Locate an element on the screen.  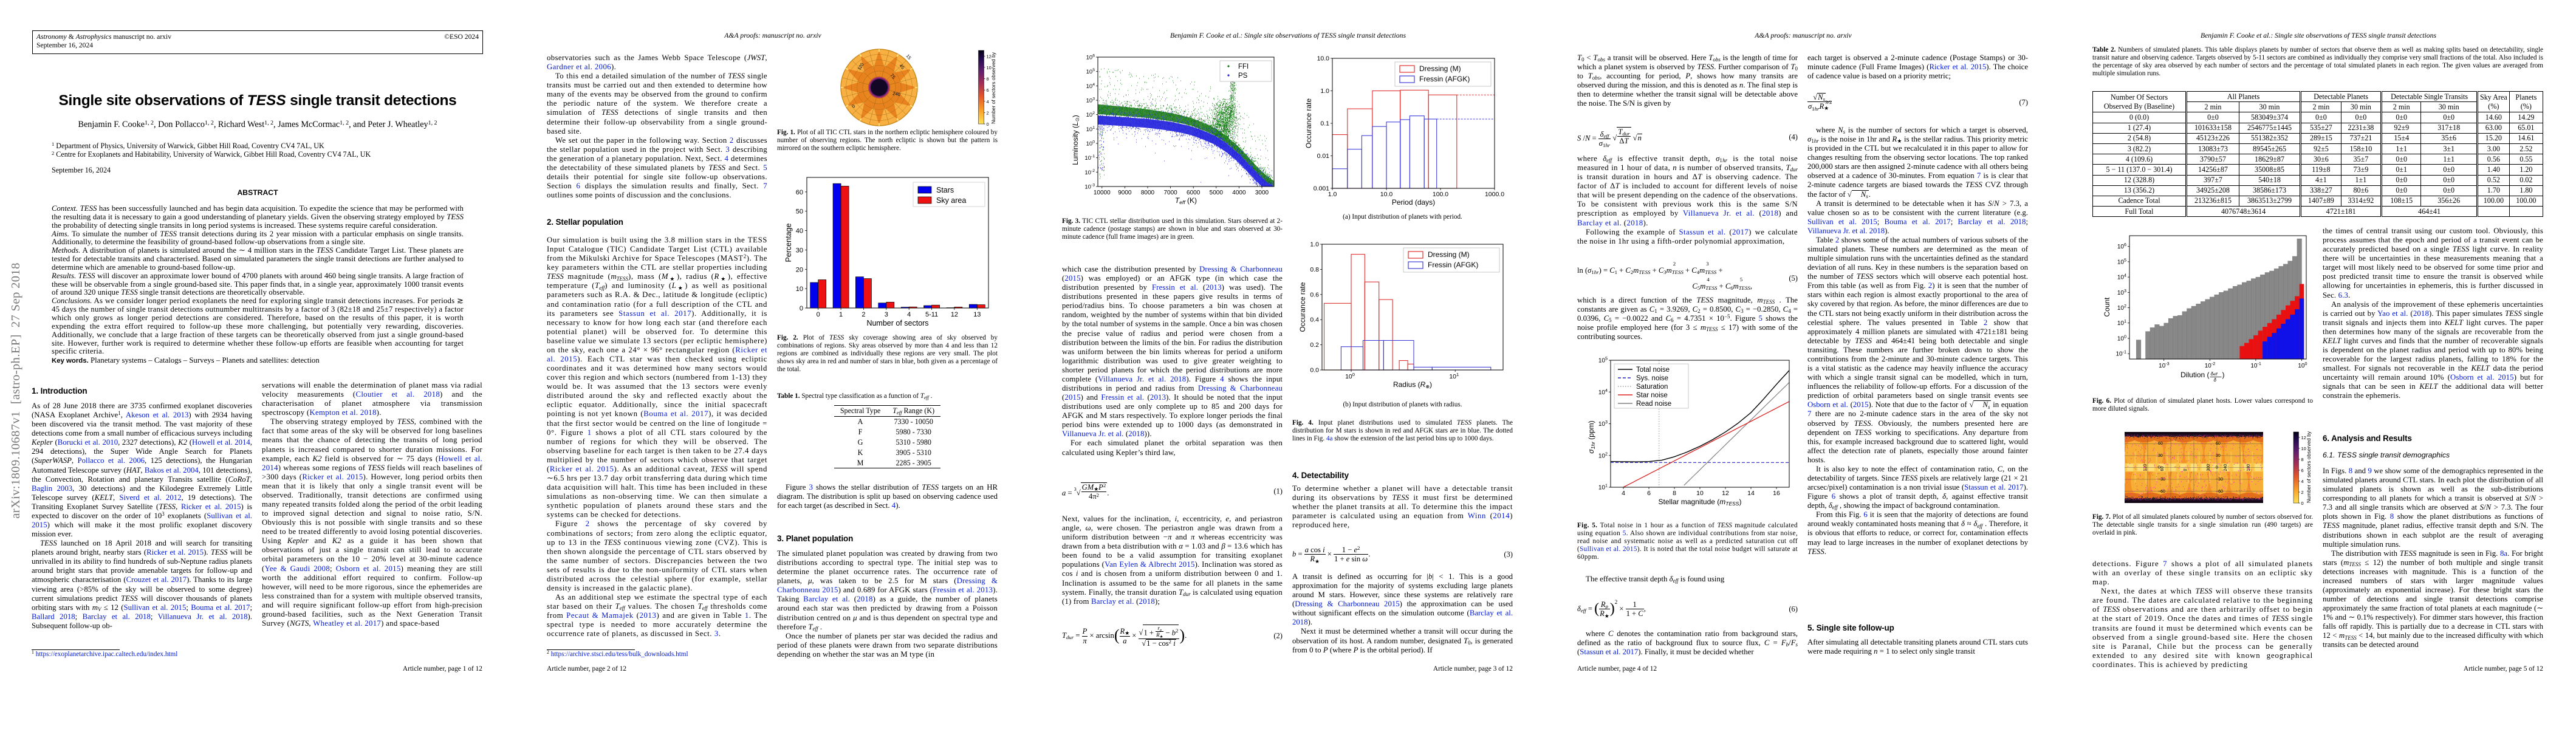
svg-text: 0.2 is located at coordinates (1315, 345).